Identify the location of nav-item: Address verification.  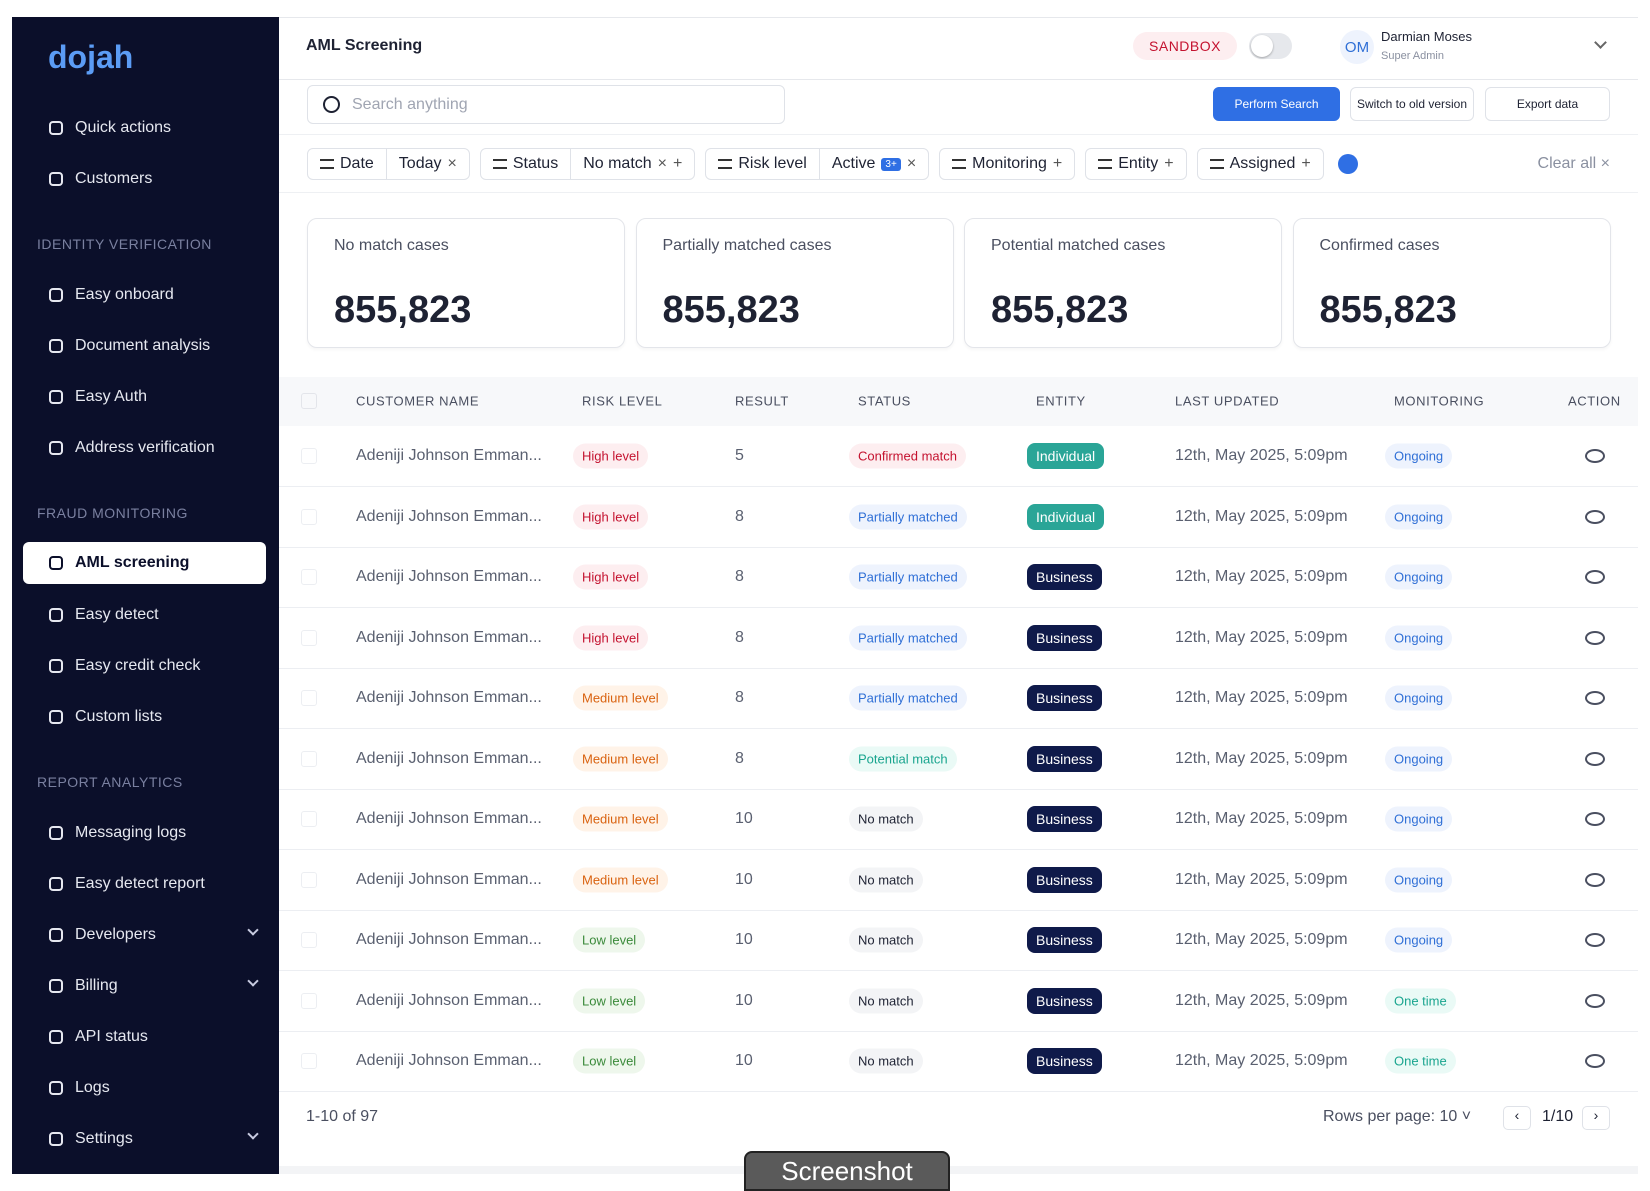
(151, 447).